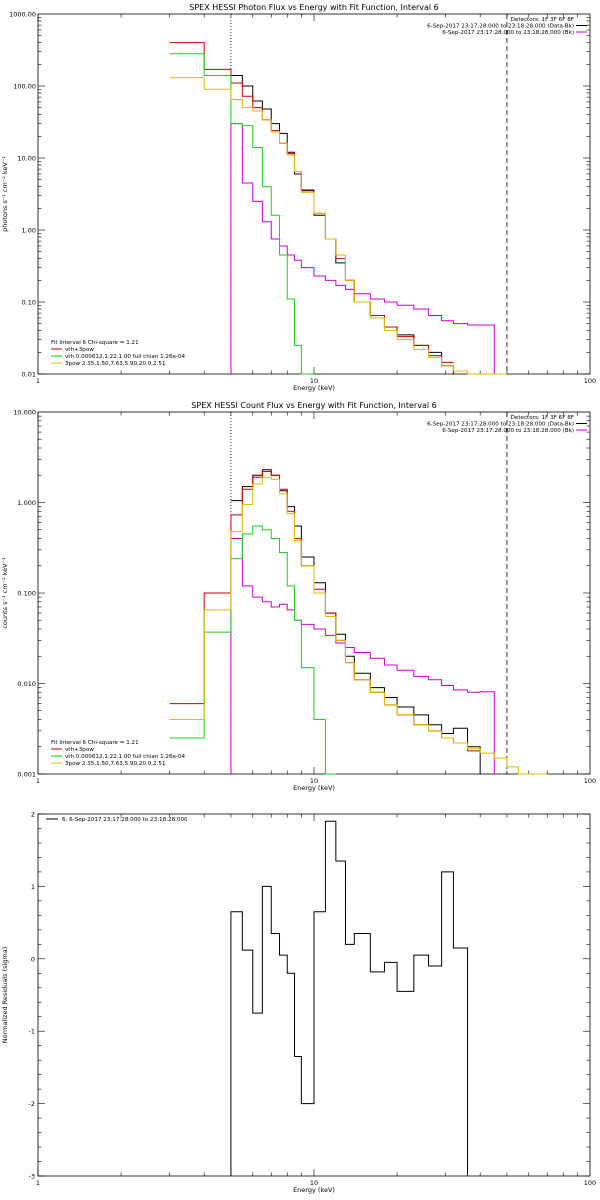 The height and width of the screenshot is (1200, 600). I want to click on series-vth-3pow, so click(311, 202).